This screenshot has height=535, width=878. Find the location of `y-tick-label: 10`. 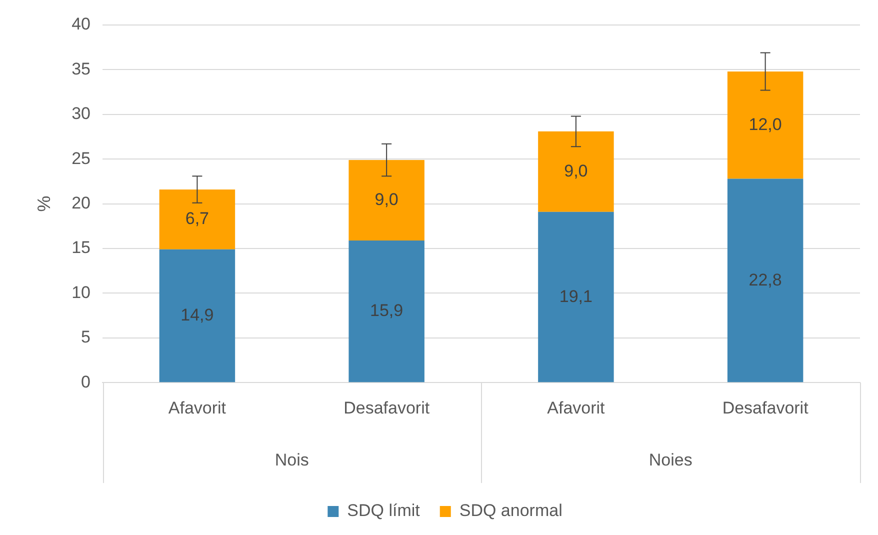

y-tick-label: 10 is located at coordinates (81, 292).